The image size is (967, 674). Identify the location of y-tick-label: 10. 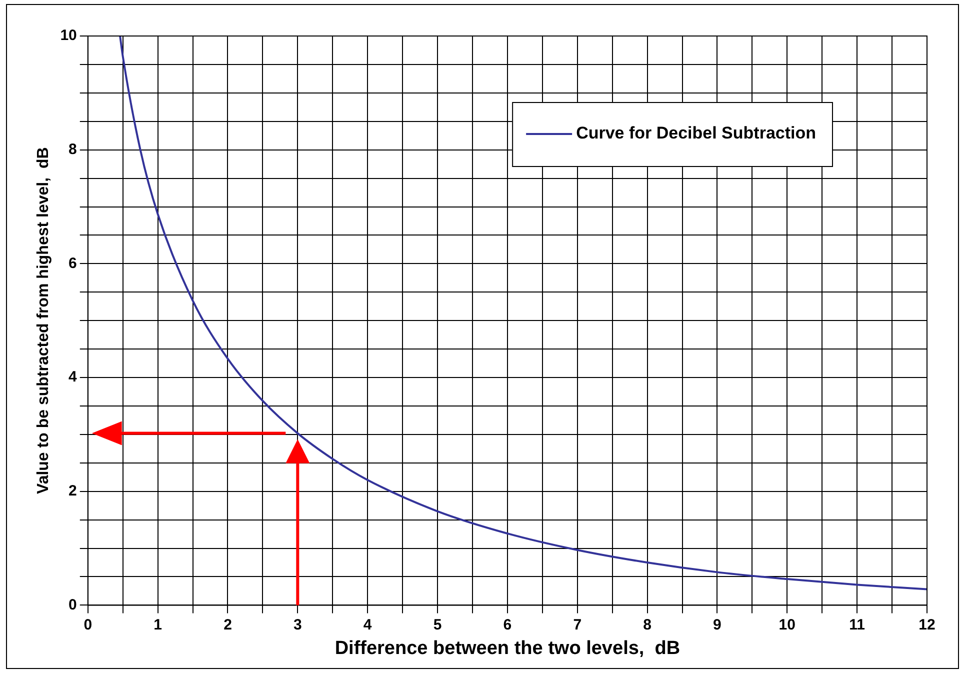
(68, 35).